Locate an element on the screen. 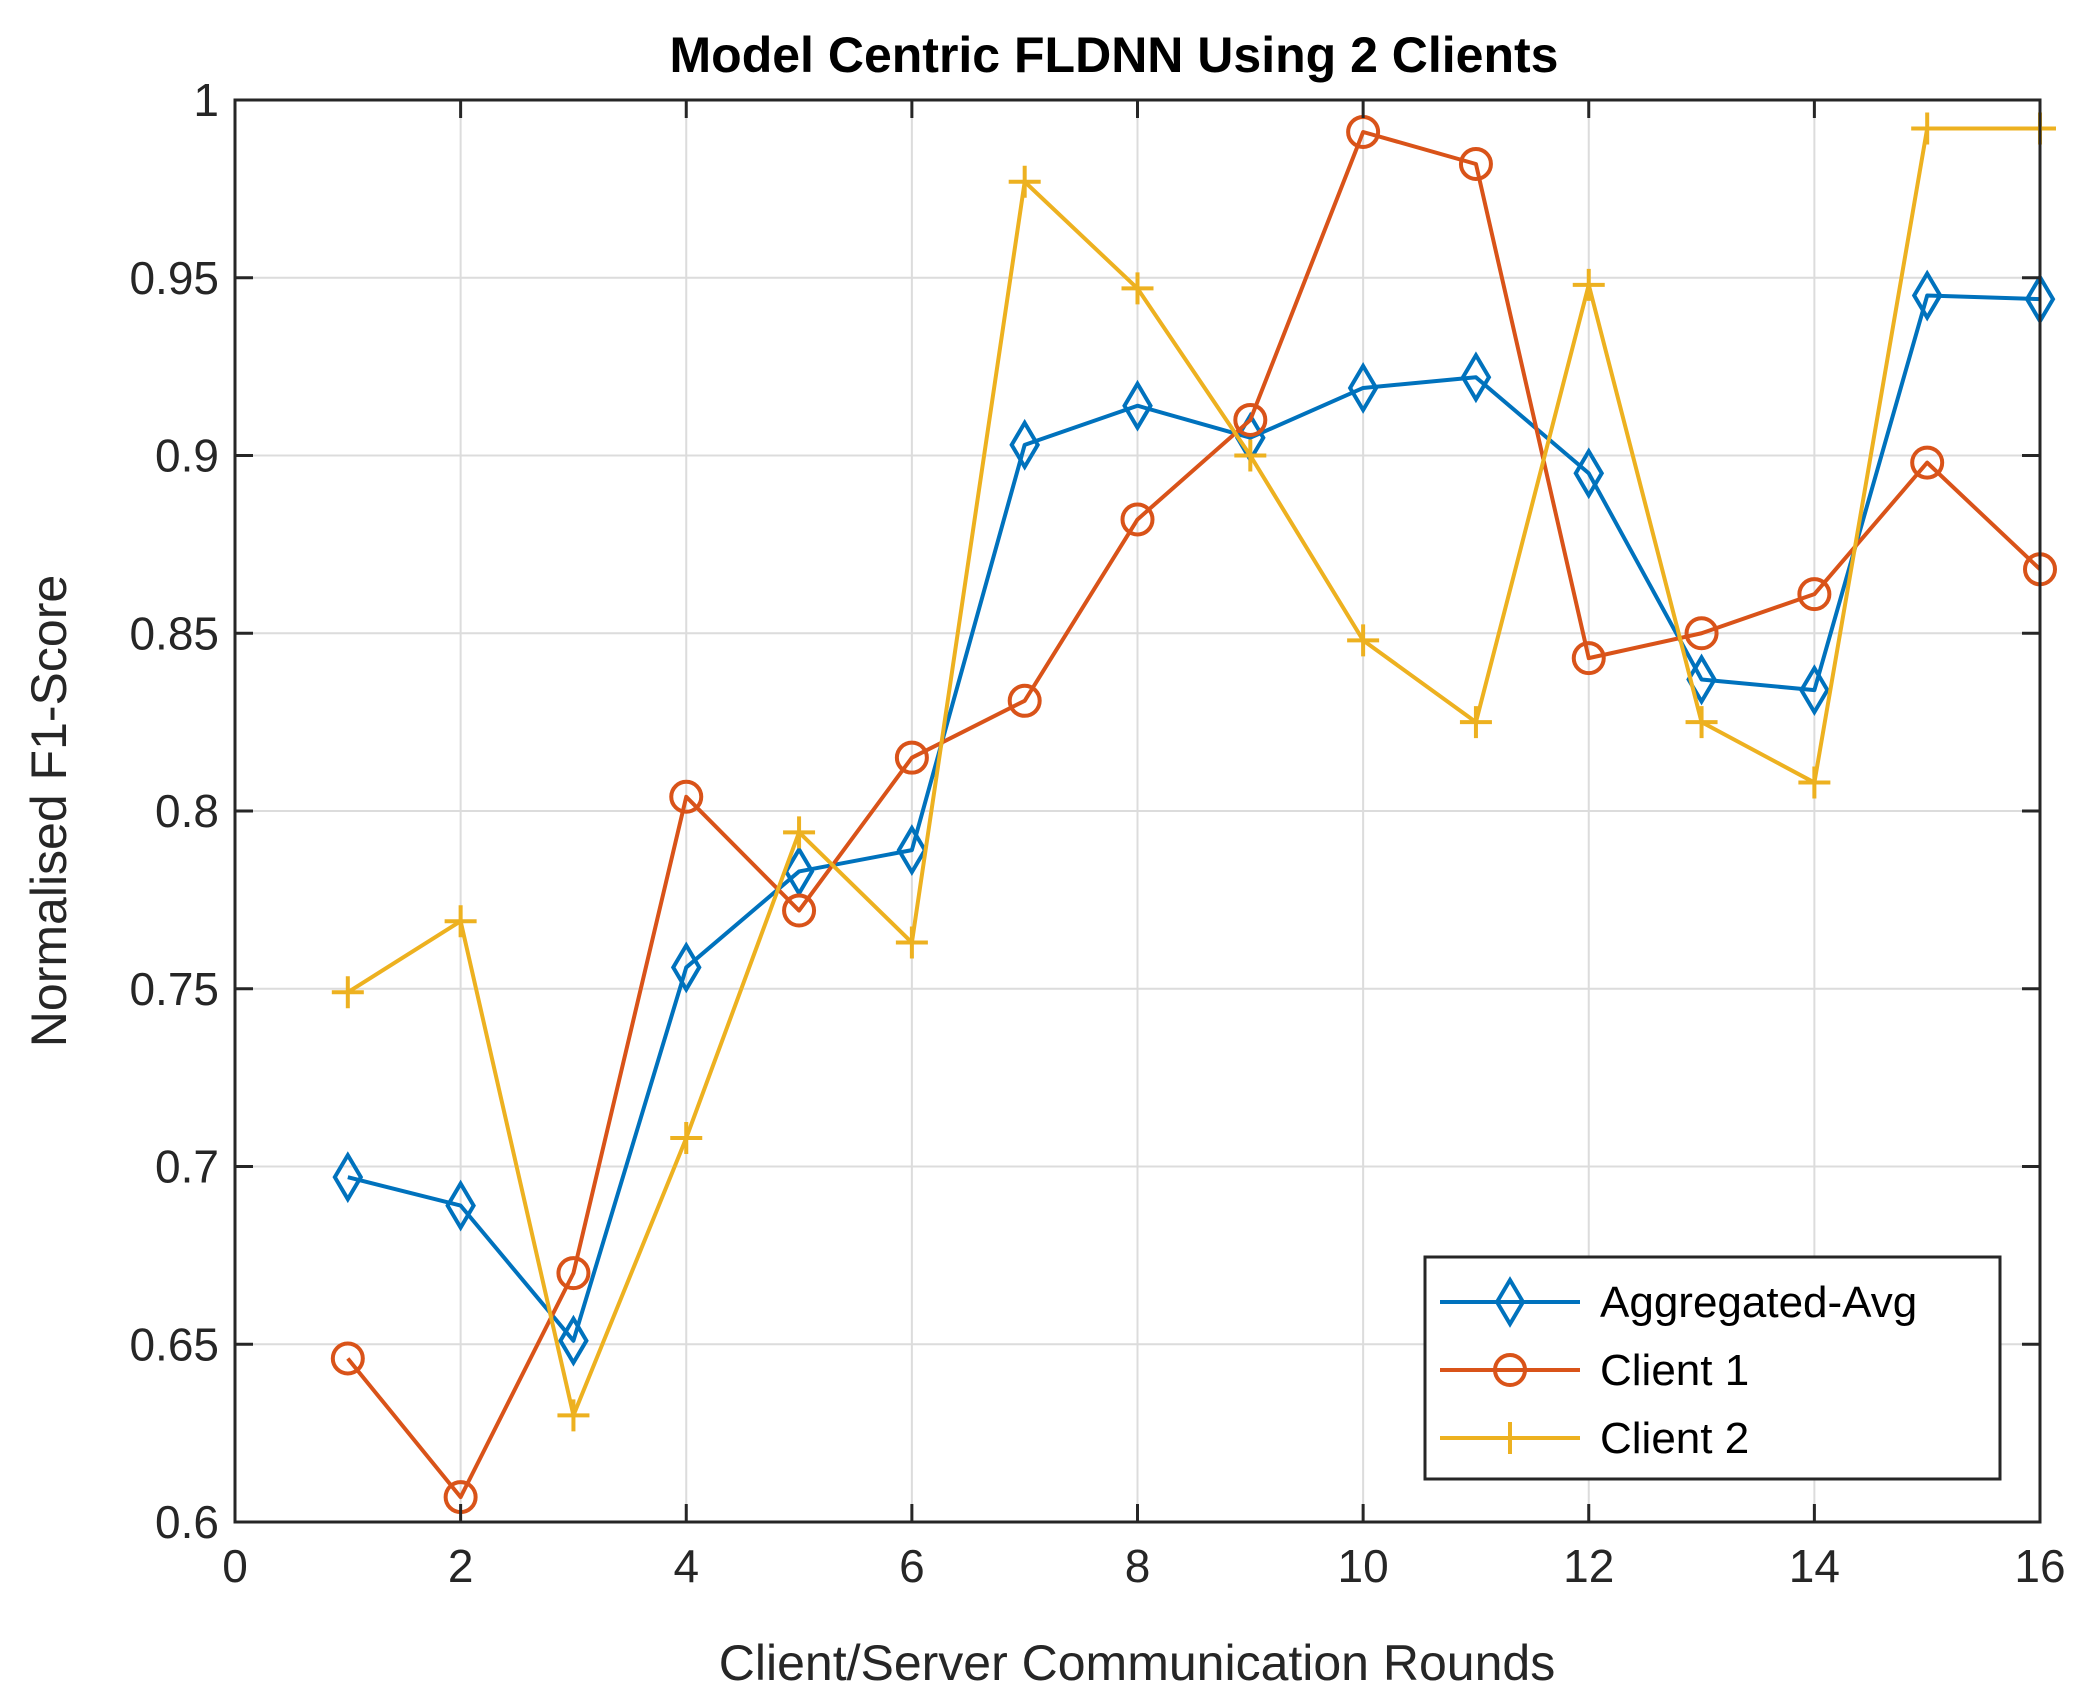  legend-label: Client 1 is located at coordinates (1674, 1370).